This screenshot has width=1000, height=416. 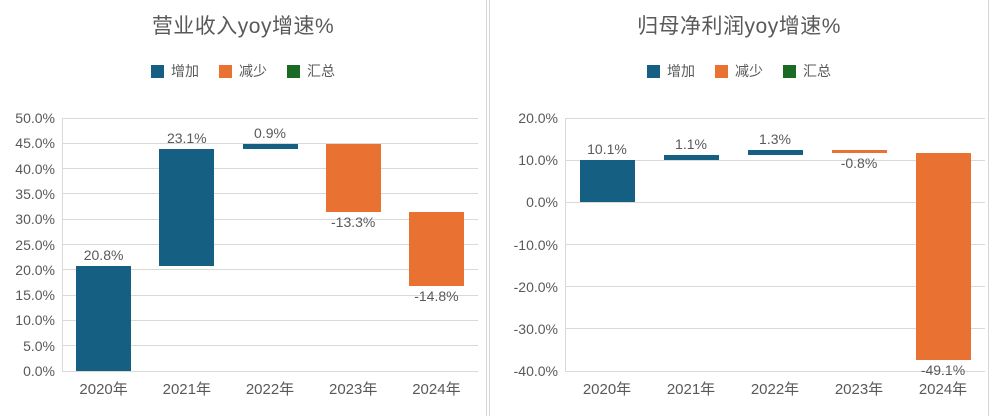 I want to click on y-axis-tick-label: 50.0%, so click(x=35, y=118).